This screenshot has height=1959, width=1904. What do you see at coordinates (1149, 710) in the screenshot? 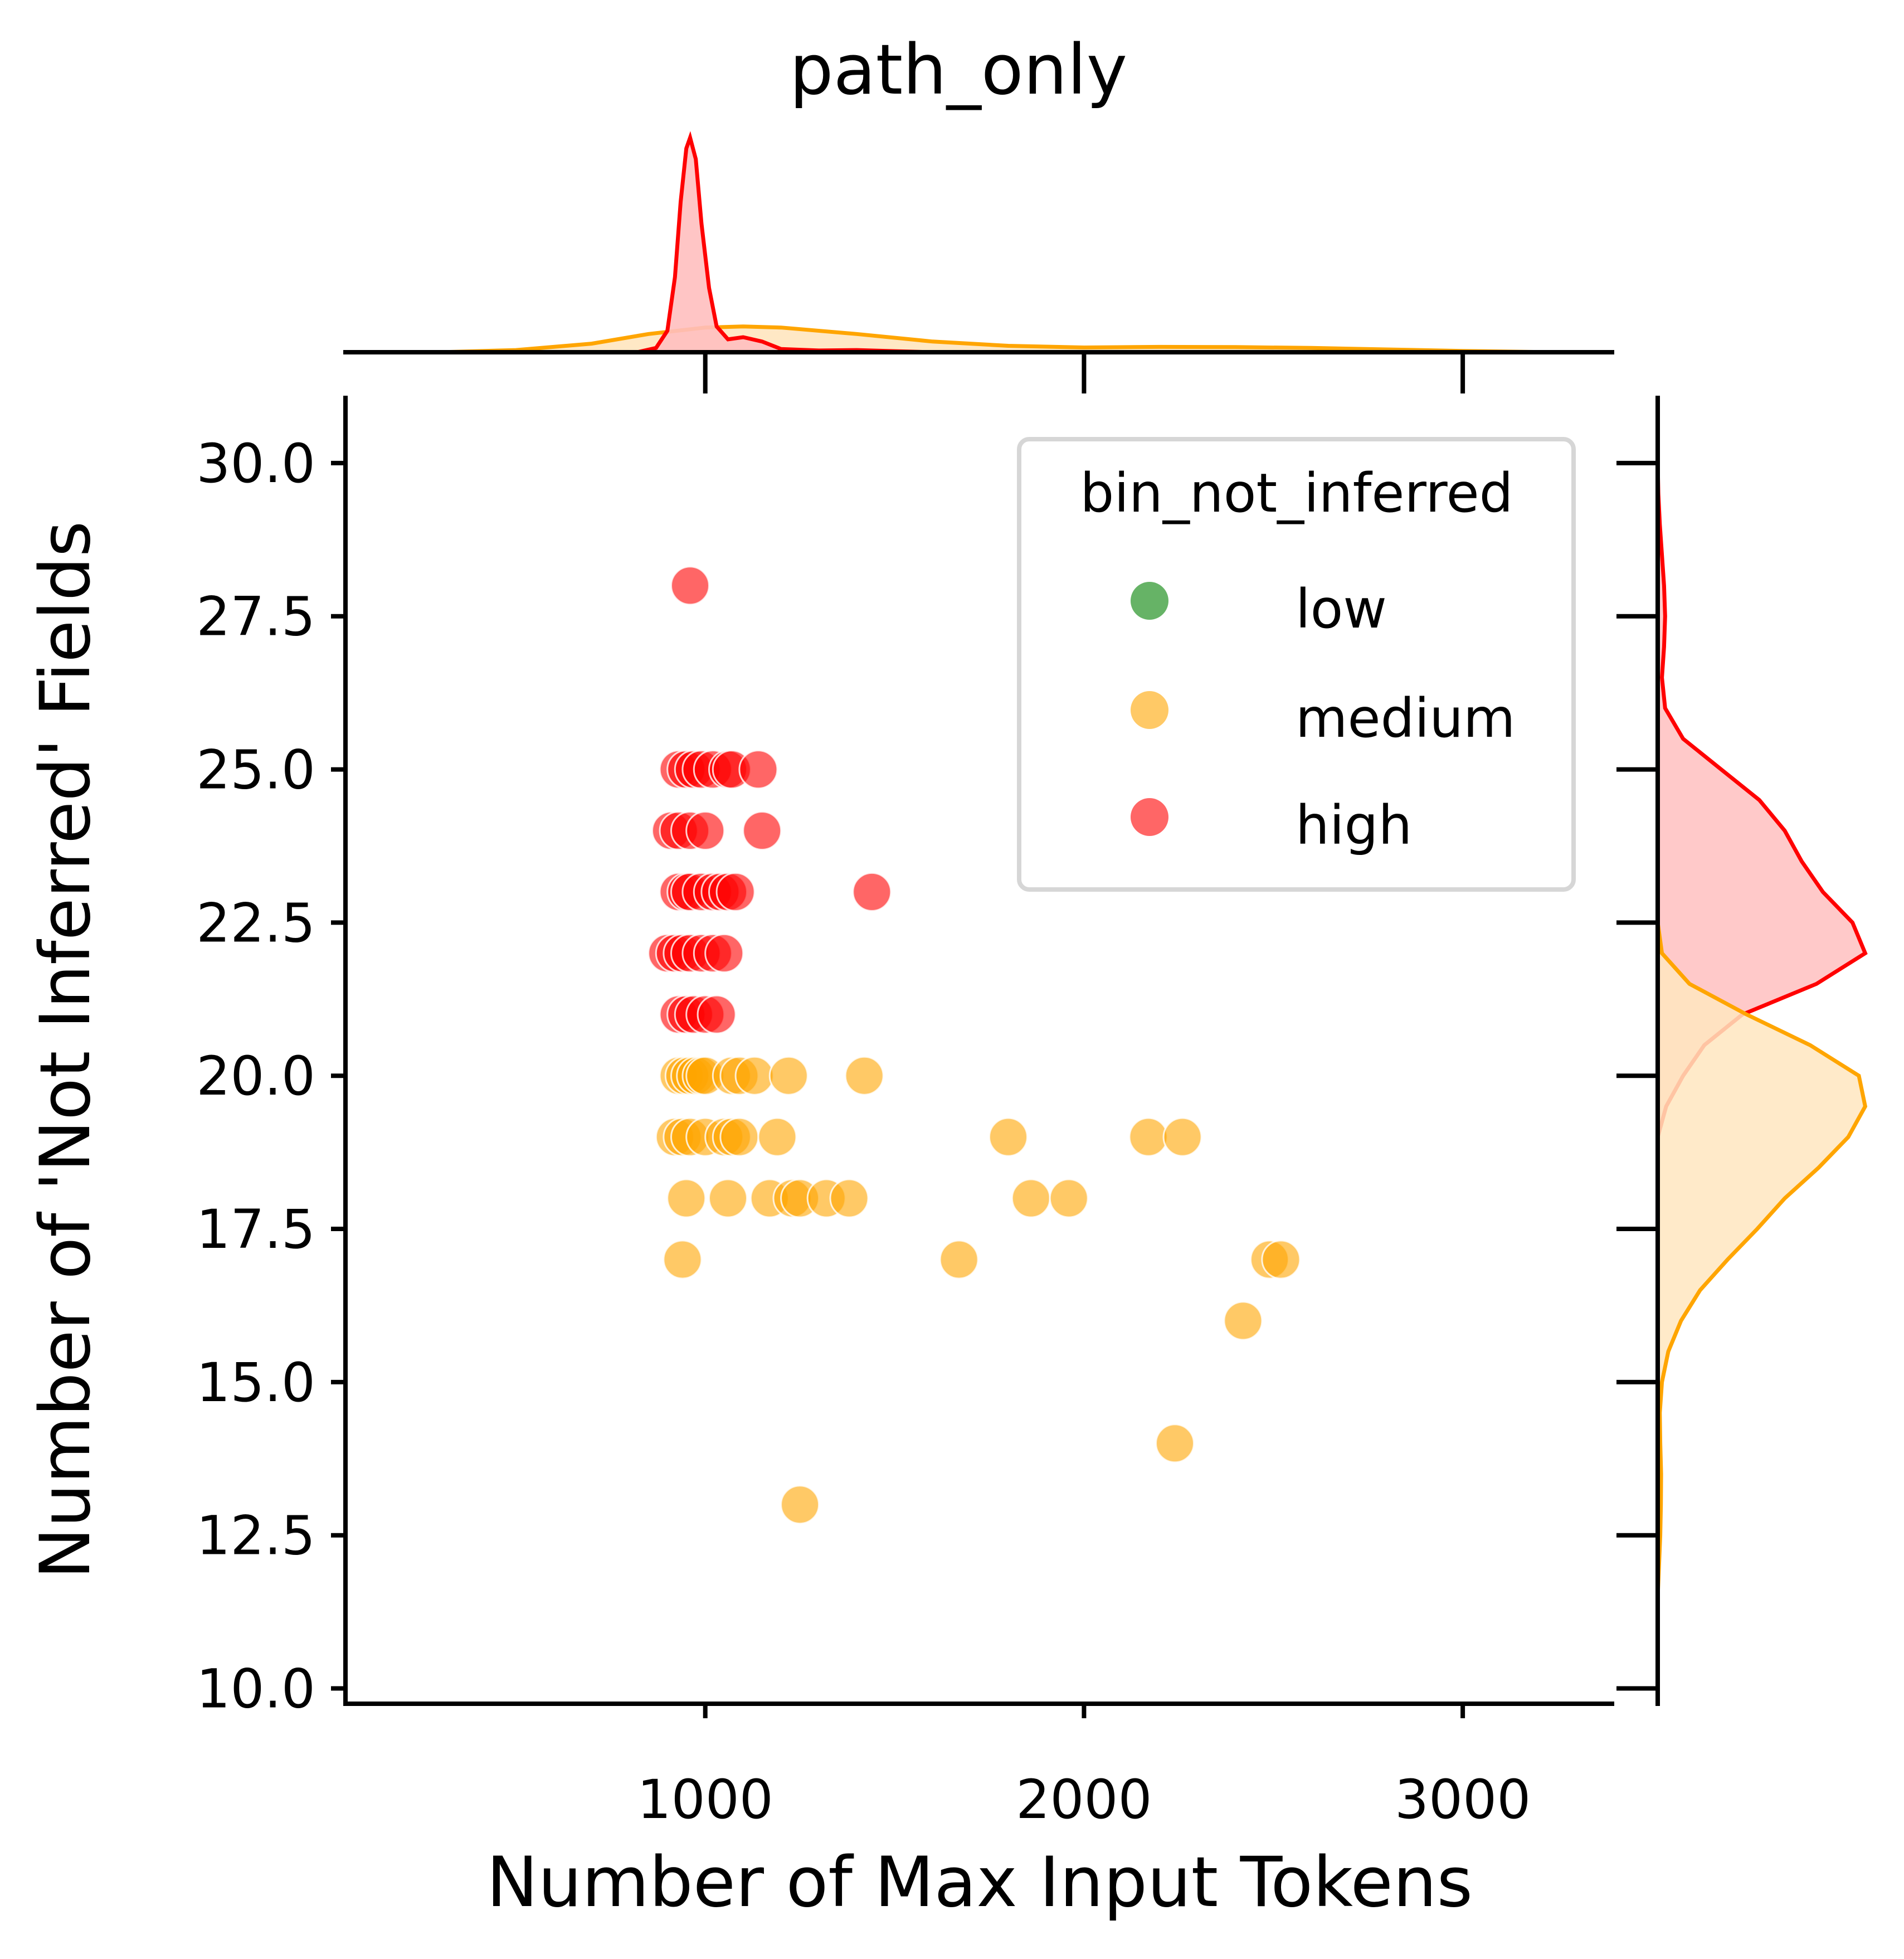
I see `legend-marker-medium` at bounding box center [1149, 710].